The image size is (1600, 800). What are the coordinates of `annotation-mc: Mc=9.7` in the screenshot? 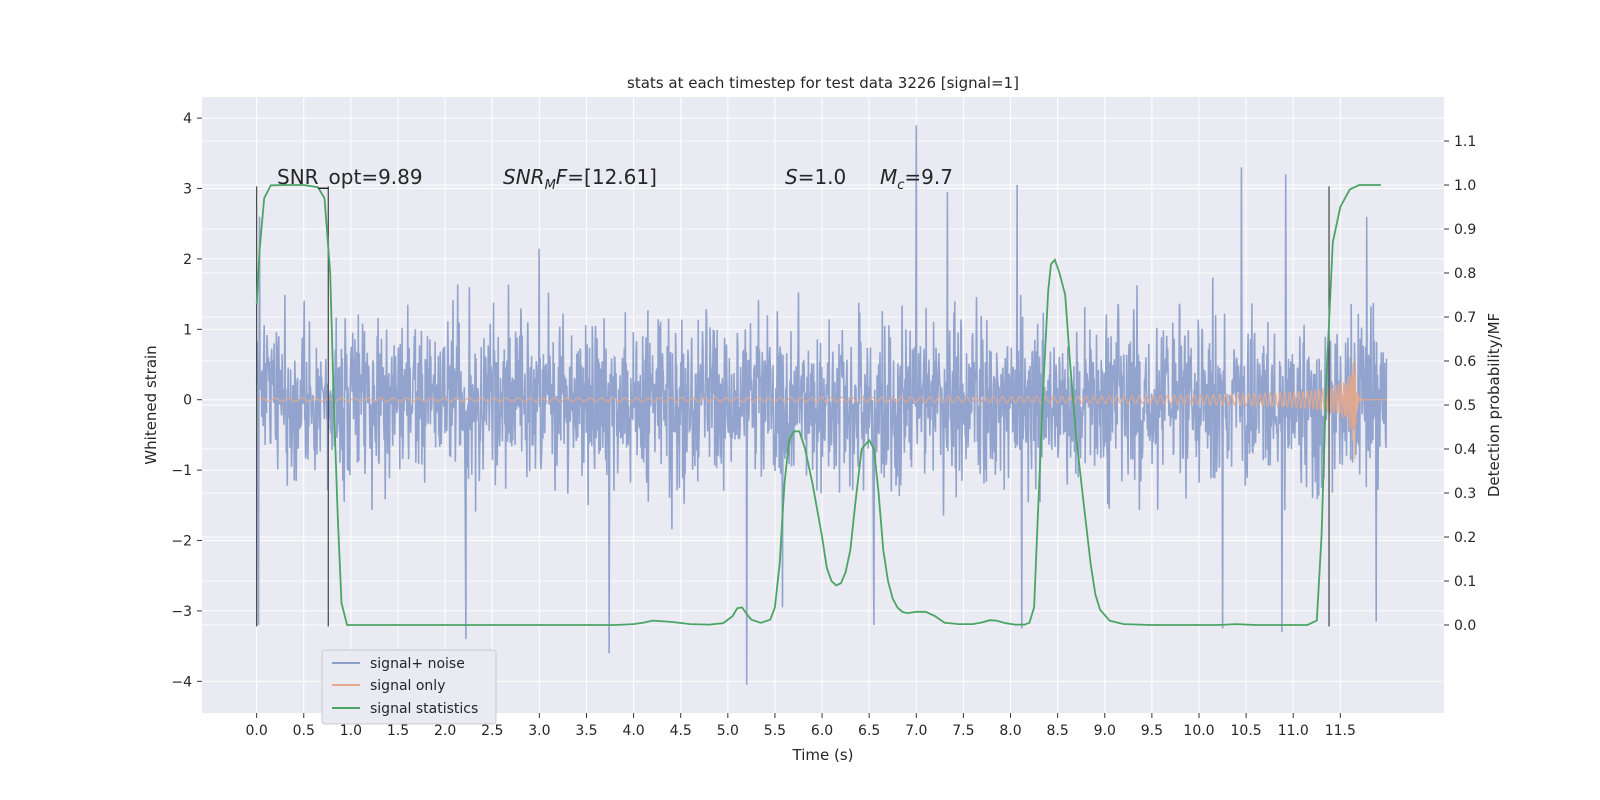 It's located at (916, 179).